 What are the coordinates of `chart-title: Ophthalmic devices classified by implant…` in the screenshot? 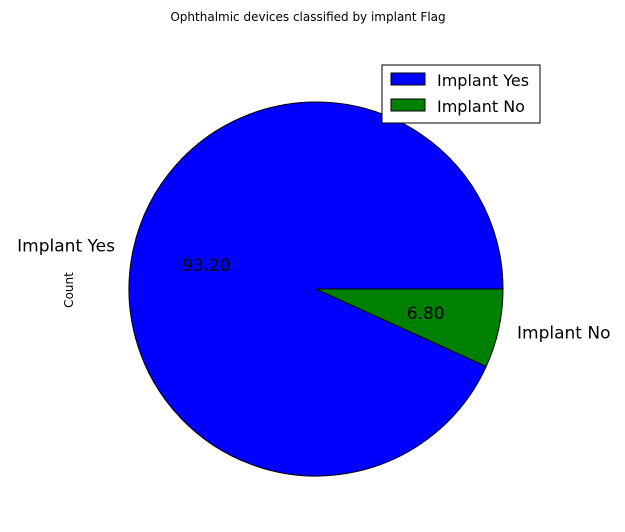 It's located at (307, 17).